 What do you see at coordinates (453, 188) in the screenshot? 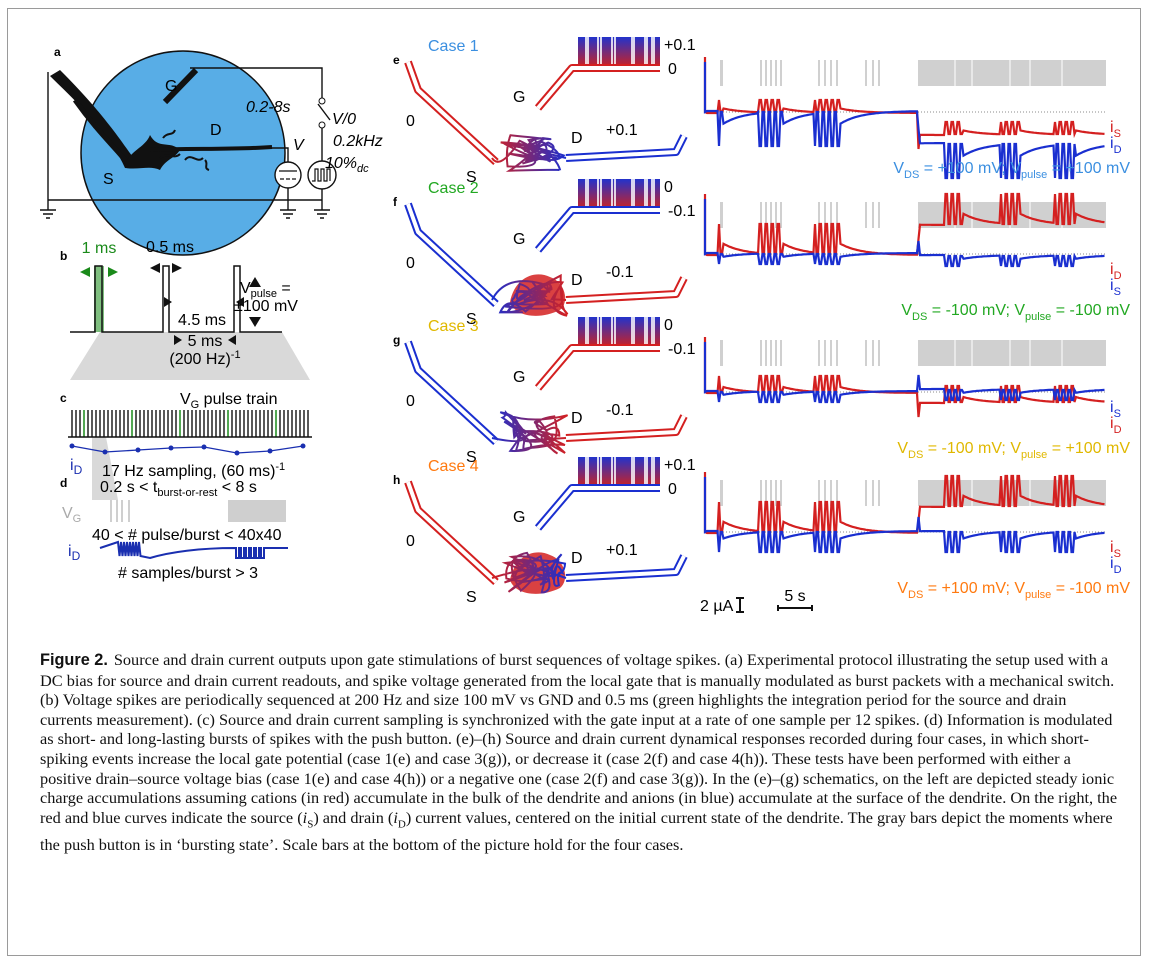
I see `case-name: Case 2` at bounding box center [453, 188].